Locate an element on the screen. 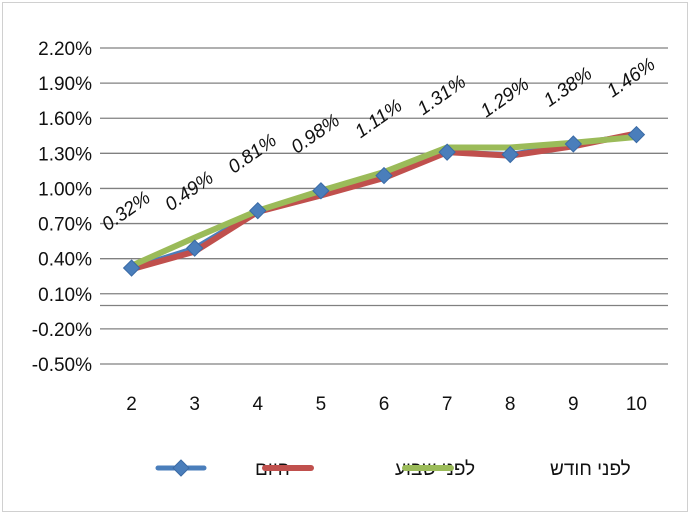 The image size is (690, 514). y-tick-label: 0.40% is located at coordinates (65, 260).